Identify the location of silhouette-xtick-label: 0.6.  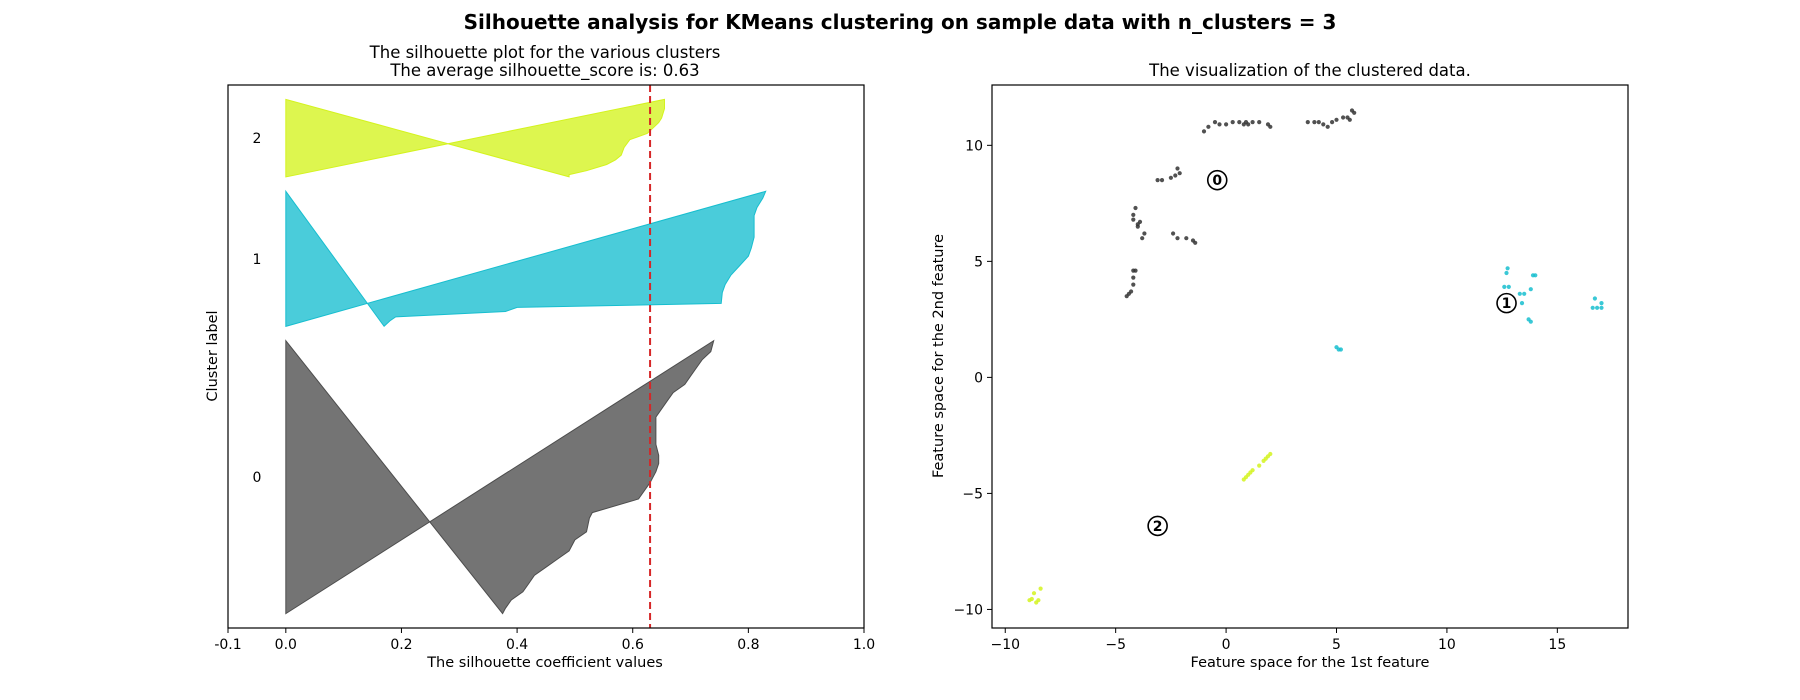
(633, 645).